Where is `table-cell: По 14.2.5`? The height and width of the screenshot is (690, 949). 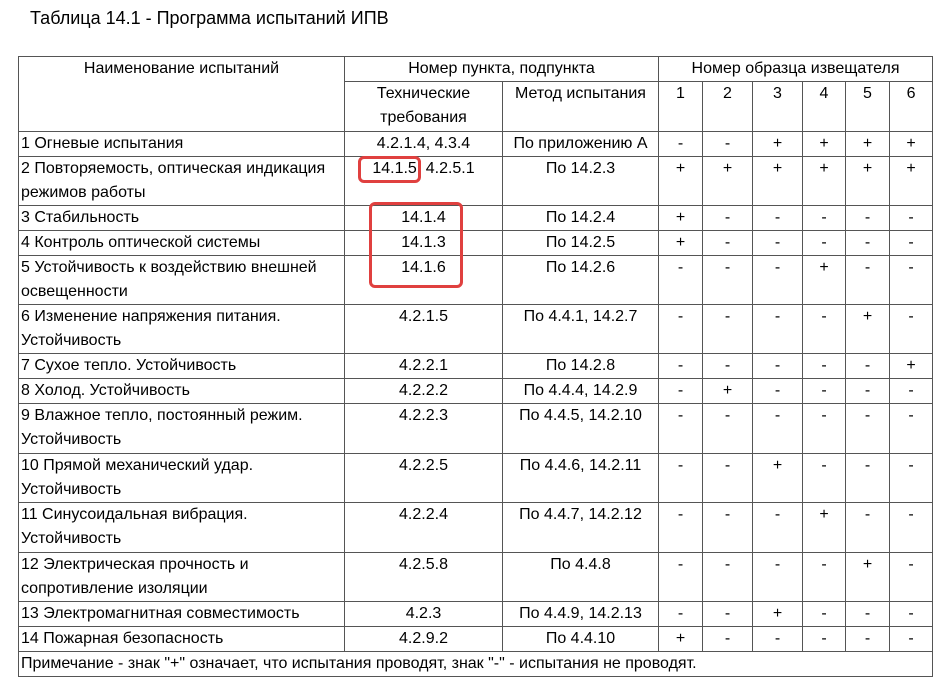 table-cell: По 14.2.5 is located at coordinates (580, 243).